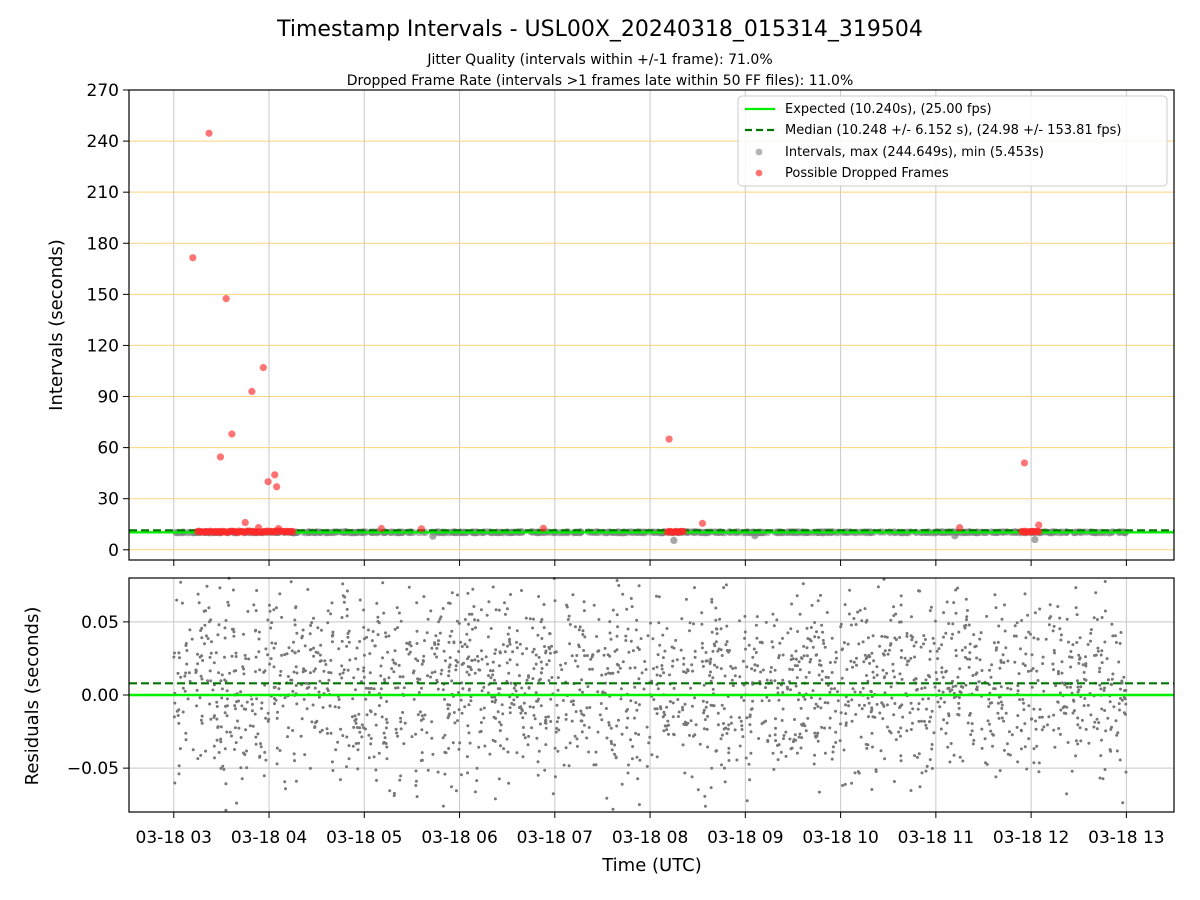 This screenshot has width=1200, height=900. What do you see at coordinates (103, 193) in the screenshot?
I see `intervals-y-tick-label: 210` at bounding box center [103, 193].